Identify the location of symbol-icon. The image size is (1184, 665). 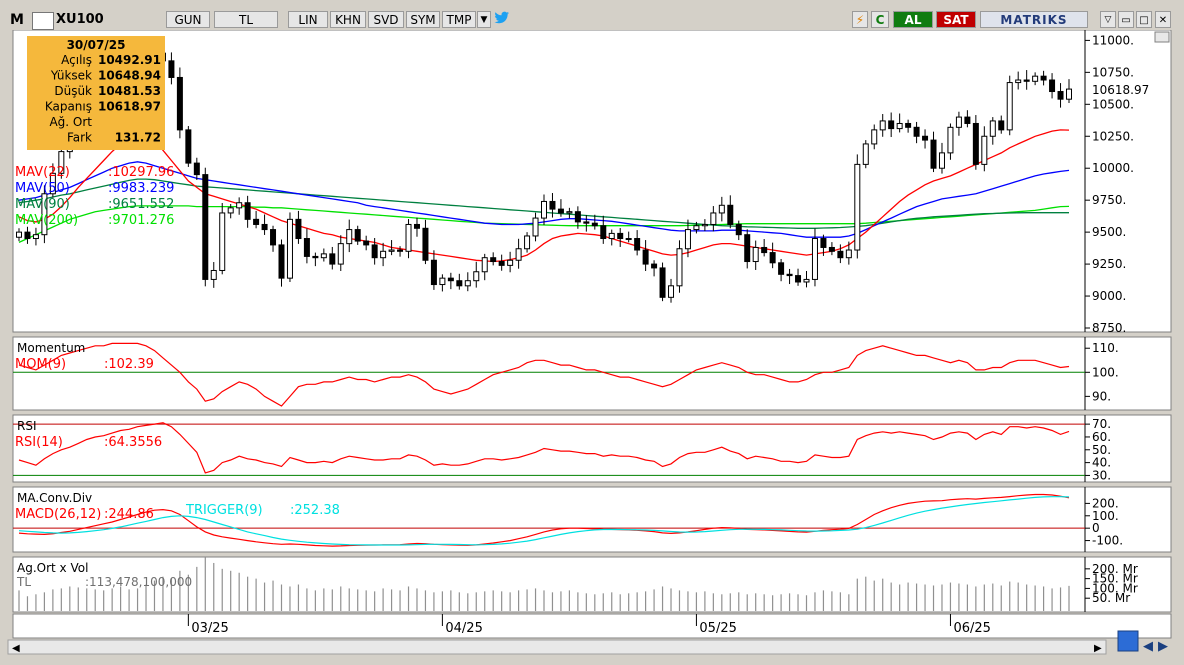
(43, 21).